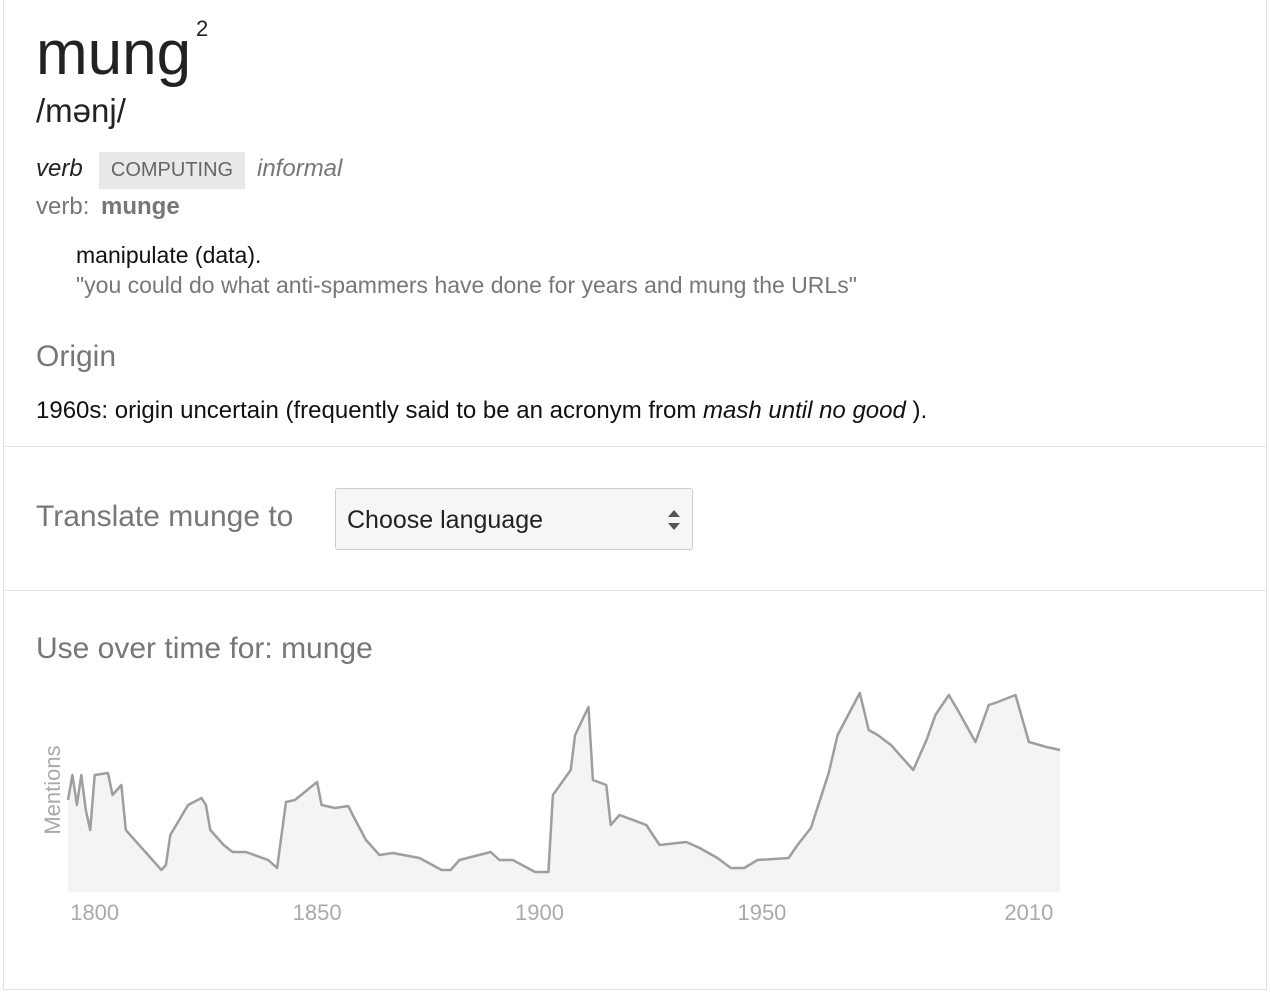 The height and width of the screenshot is (992, 1270). Describe the element at coordinates (563, 782) in the screenshot. I see `line` at that location.